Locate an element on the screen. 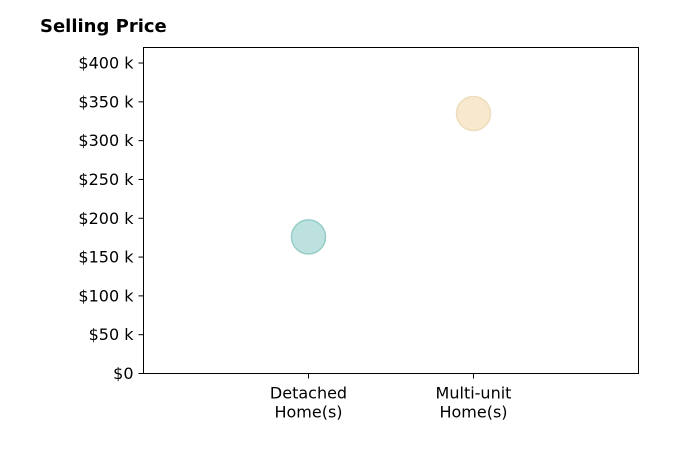  y-tick-label: $300 k is located at coordinates (106, 140).